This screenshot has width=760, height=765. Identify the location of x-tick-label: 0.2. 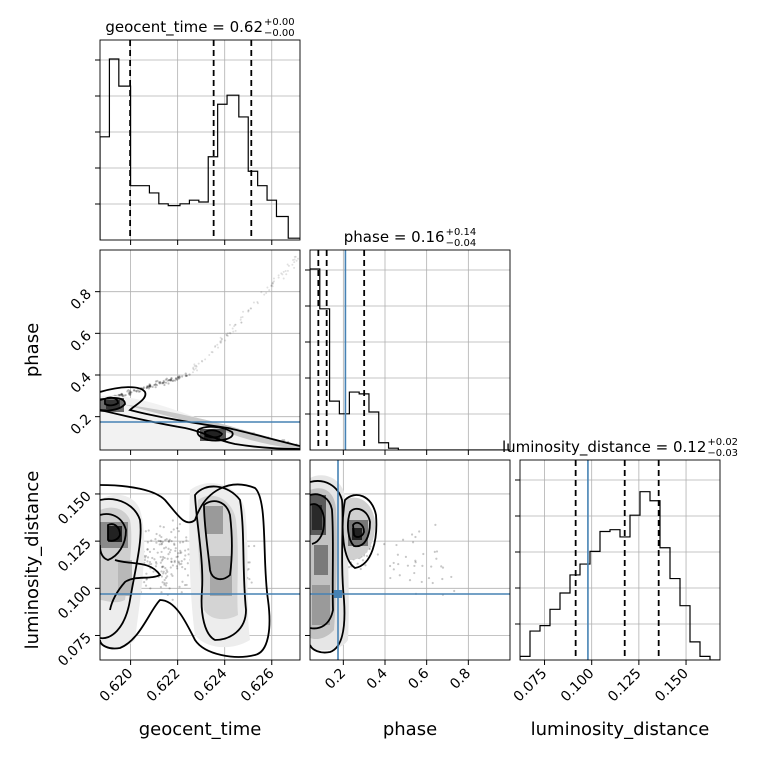
(335, 679).